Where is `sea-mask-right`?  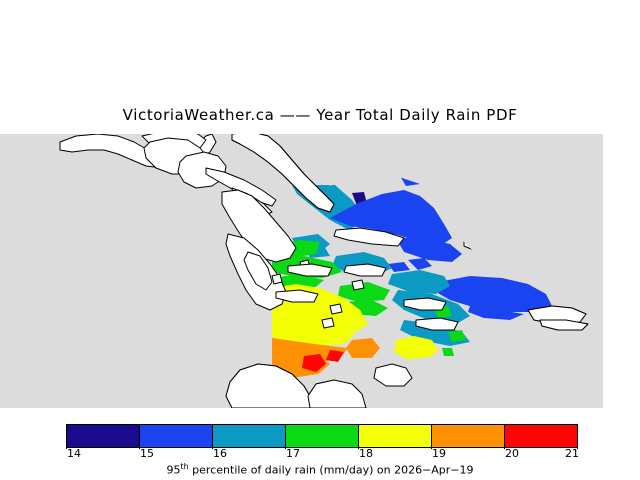 sea-mask-right is located at coordinates (527, 204).